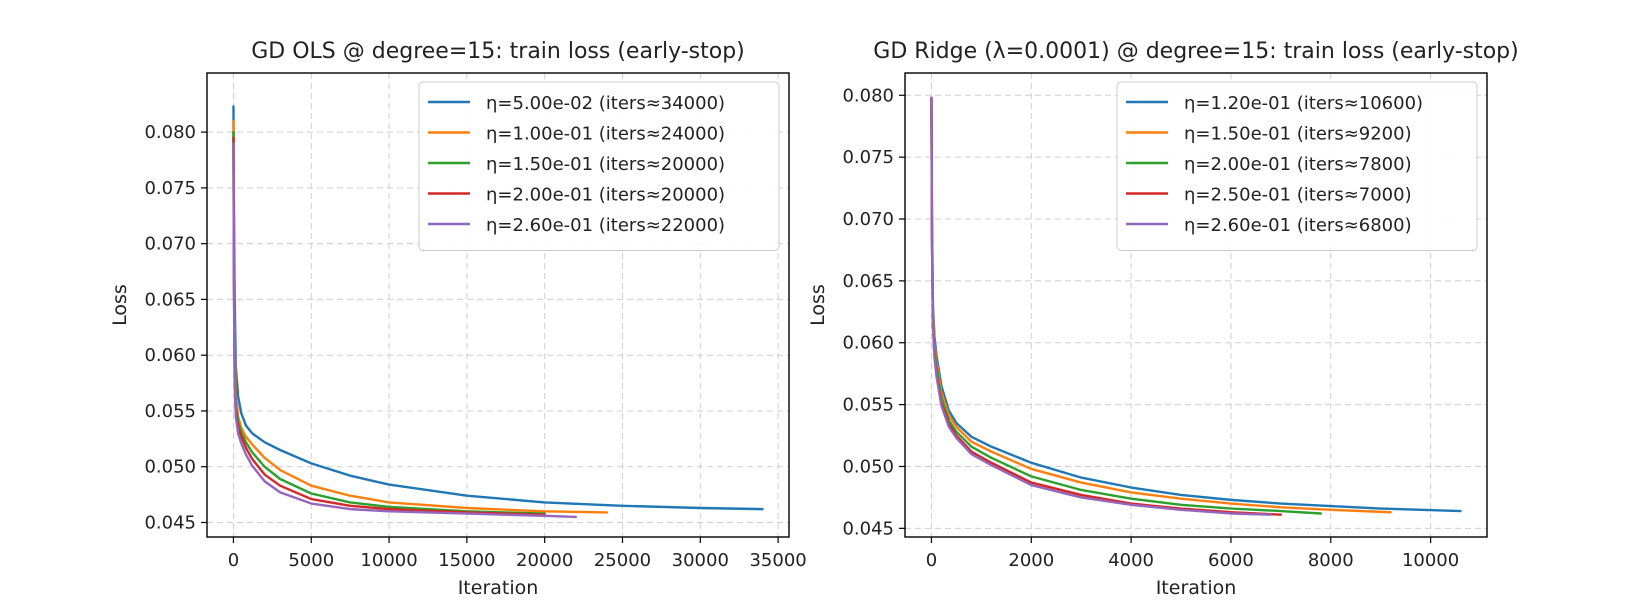 The image size is (1650, 605). I want to click on legend-entry-5: η=2.60e-01 (iters≈6800), so click(1298, 225).